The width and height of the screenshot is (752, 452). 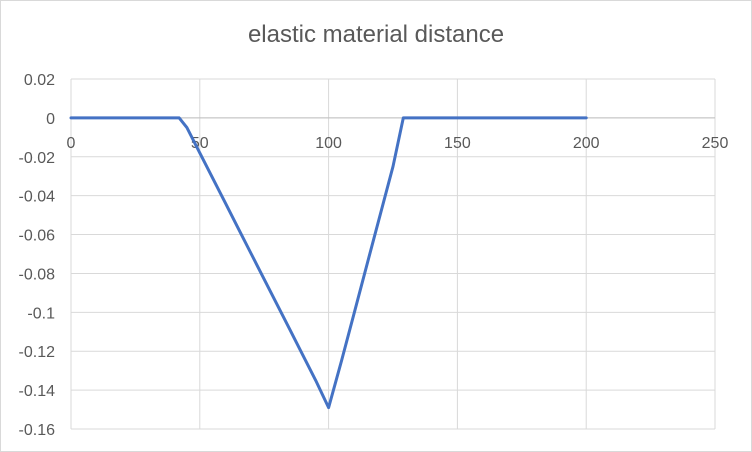 I want to click on y-tick-label: -0.06, so click(x=37, y=236).